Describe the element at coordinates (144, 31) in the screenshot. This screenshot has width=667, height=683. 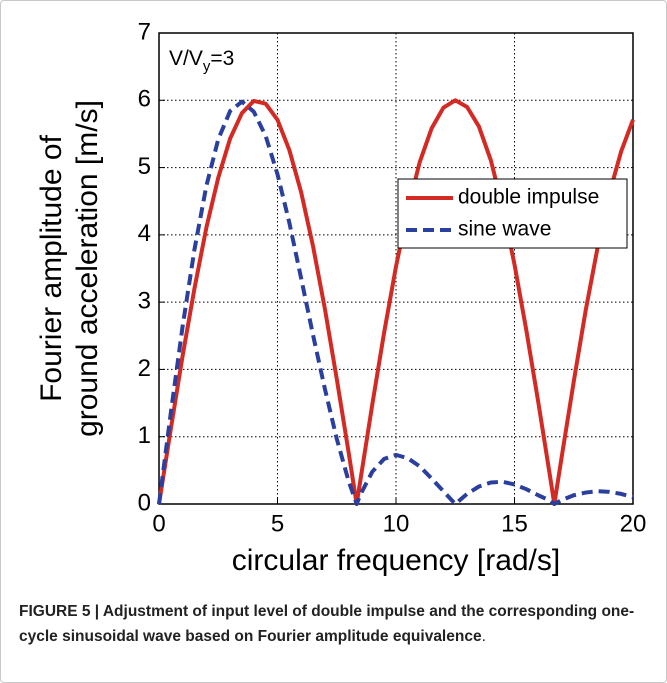
I see `y-tick-label: 7` at that location.